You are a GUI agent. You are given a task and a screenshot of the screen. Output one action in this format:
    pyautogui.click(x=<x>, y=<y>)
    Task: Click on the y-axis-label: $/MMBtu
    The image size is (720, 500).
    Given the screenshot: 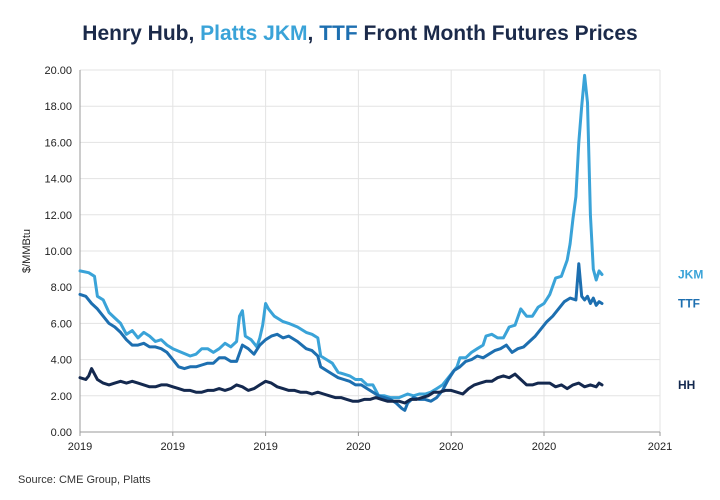 What is the action you would take?
    pyautogui.click(x=27, y=251)
    